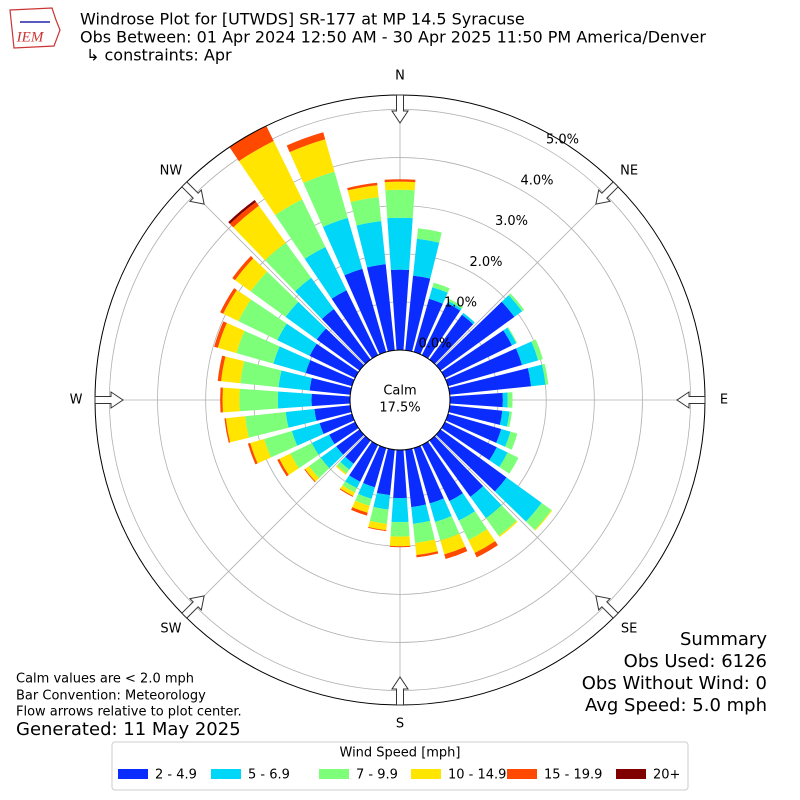  Describe the element at coordinates (400, 724) in the screenshot. I see `direction-label: S` at that location.